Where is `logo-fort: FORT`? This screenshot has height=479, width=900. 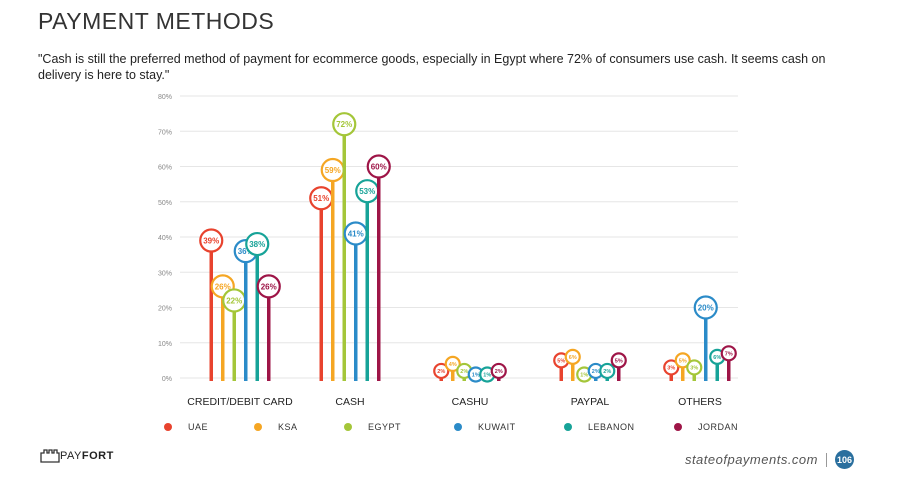
logo-fort: FORT is located at coordinates (97, 456).